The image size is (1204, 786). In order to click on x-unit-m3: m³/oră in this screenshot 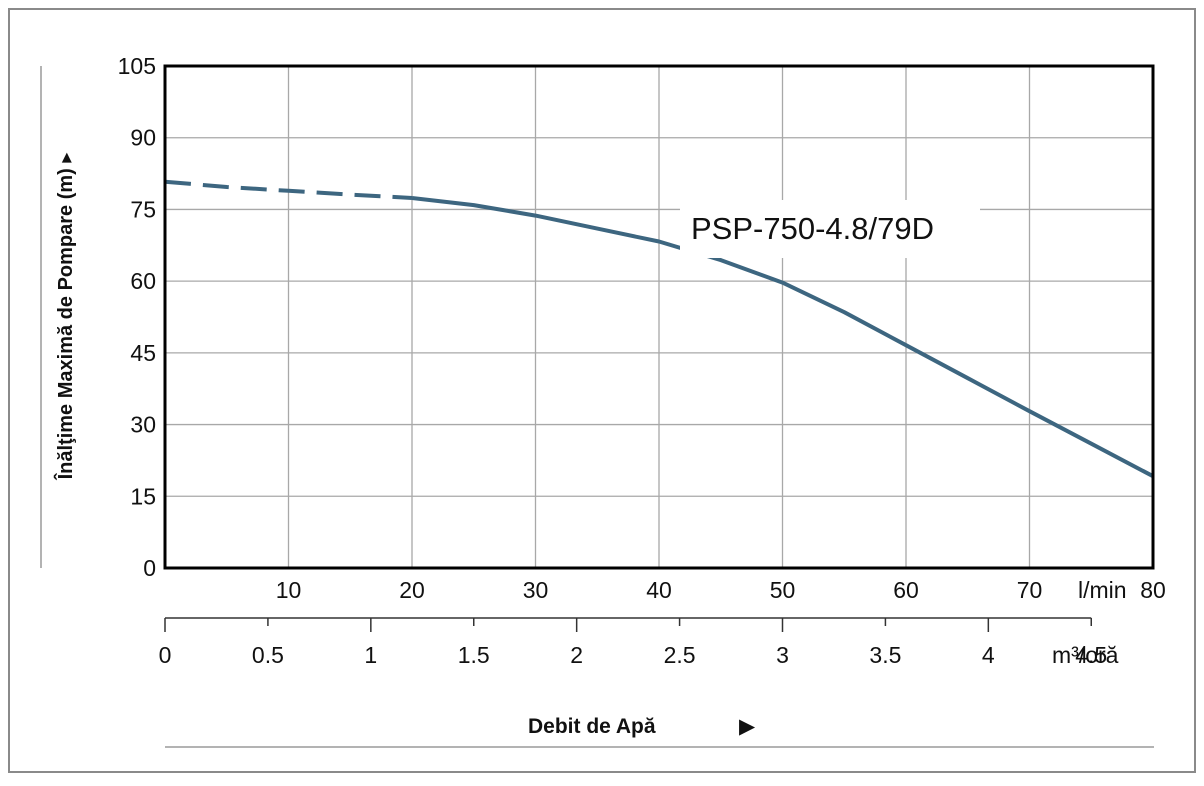, I will do `click(1085, 655)`.